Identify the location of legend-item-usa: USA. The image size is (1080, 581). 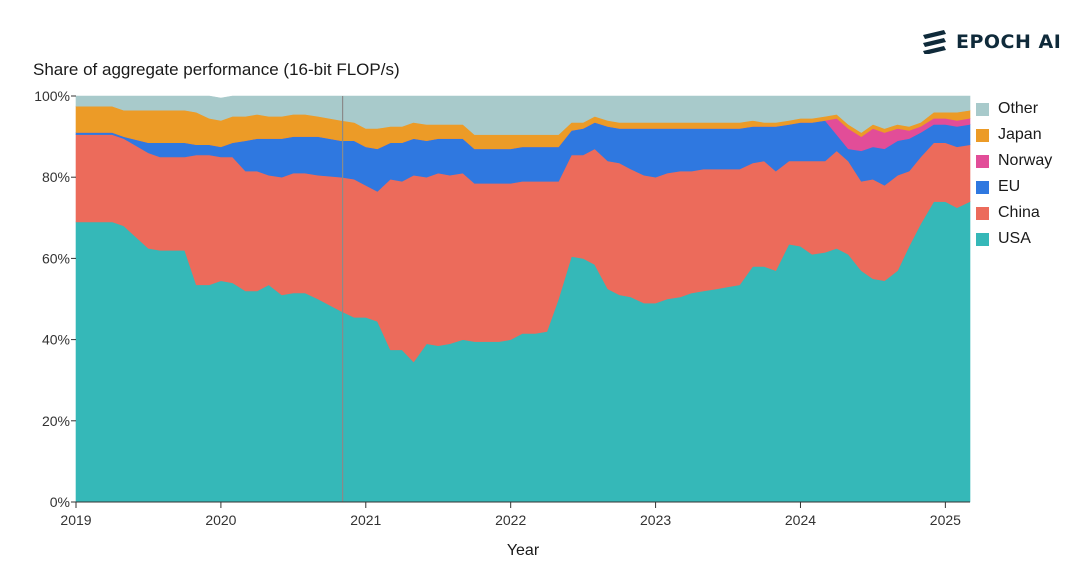
(1014, 239).